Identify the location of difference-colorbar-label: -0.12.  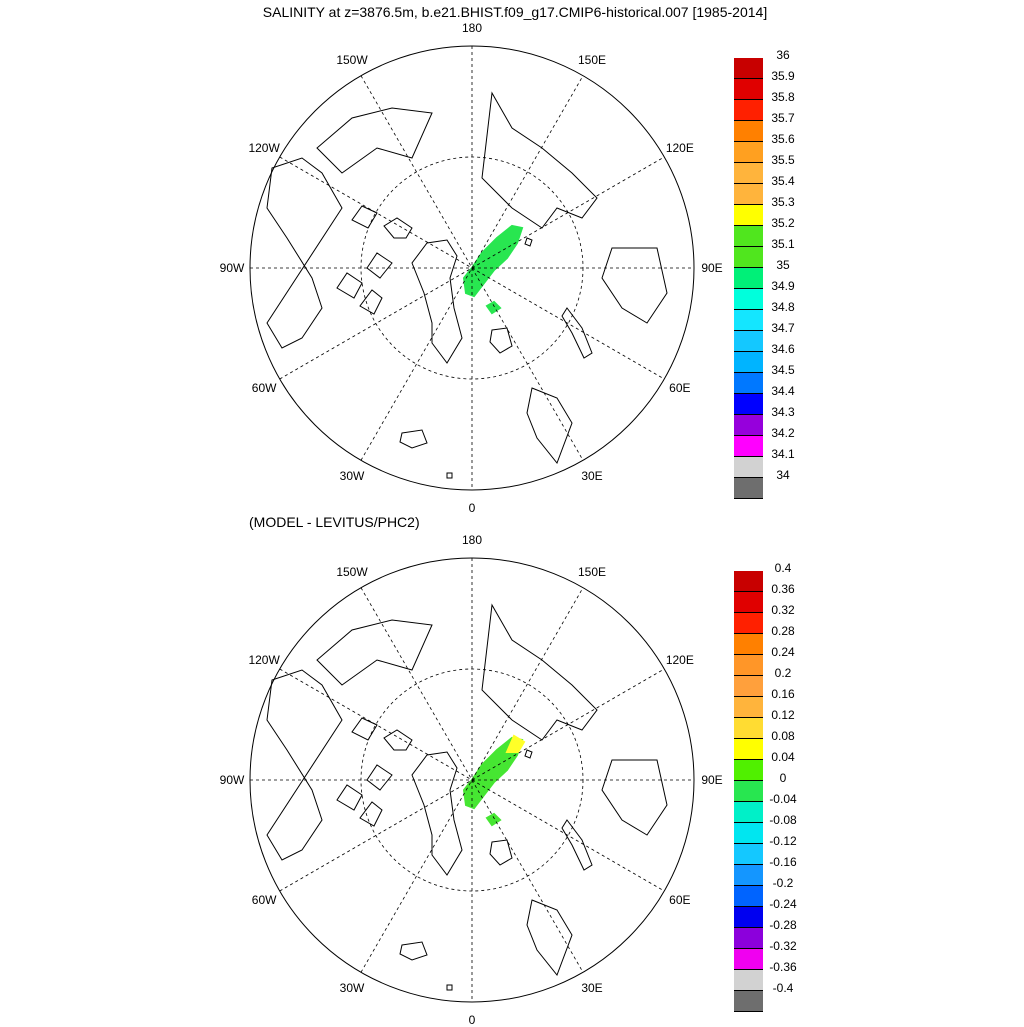
(783, 841).